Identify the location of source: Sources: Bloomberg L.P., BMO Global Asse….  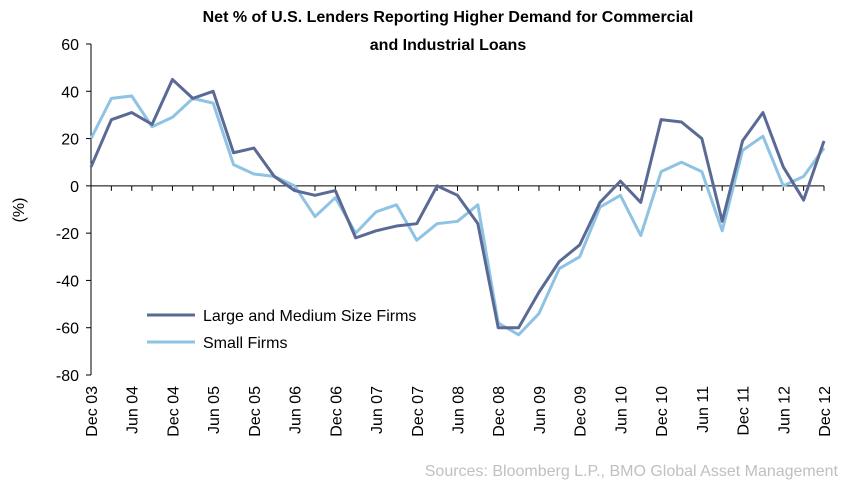
(632, 471).